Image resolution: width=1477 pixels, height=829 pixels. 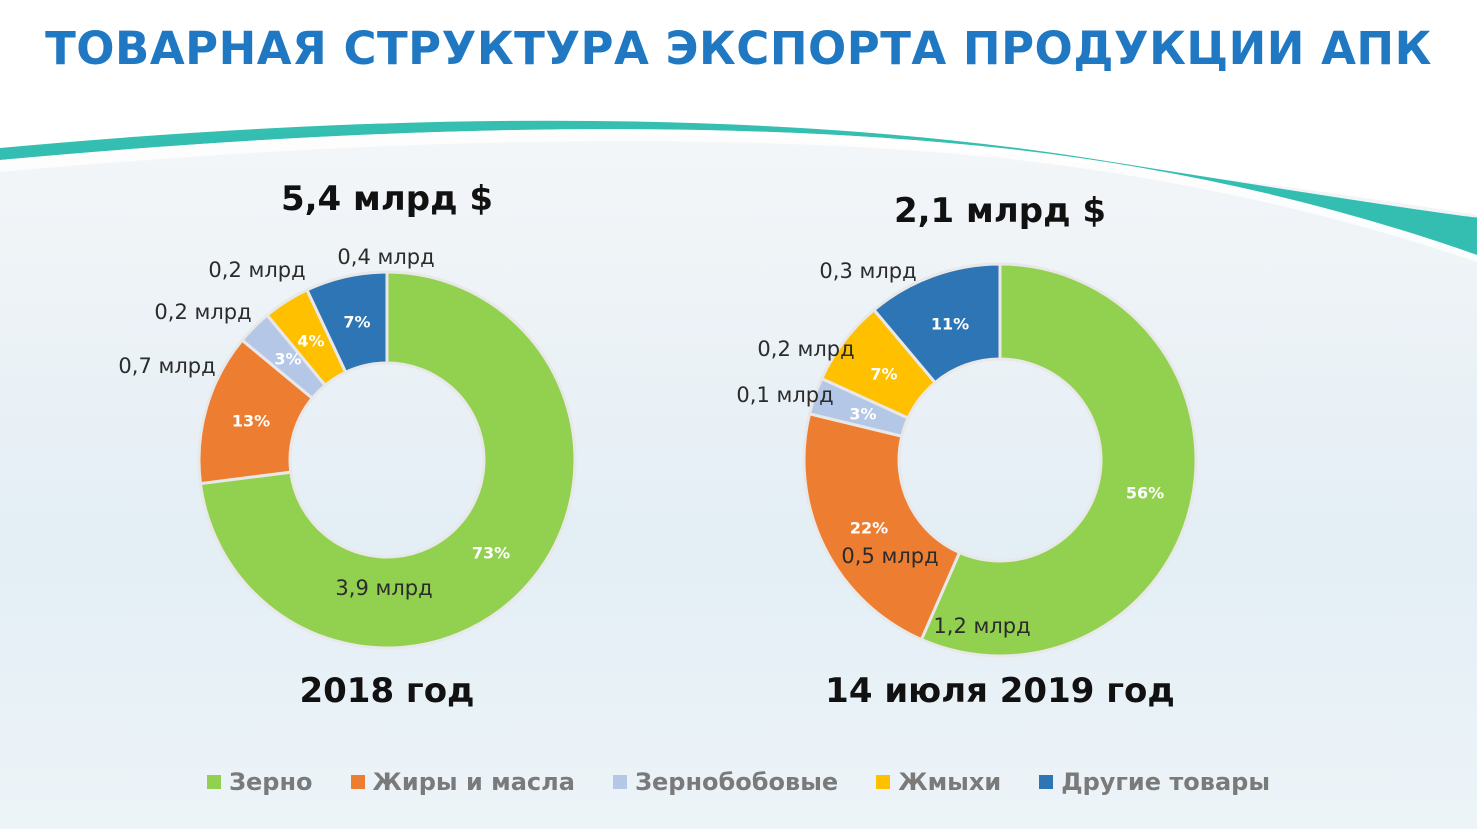 What do you see at coordinates (784, 395) in the screenshot?
I see `donut-2-value-label-legumes: 0,1 млрд` at bounding box center [784, 395].